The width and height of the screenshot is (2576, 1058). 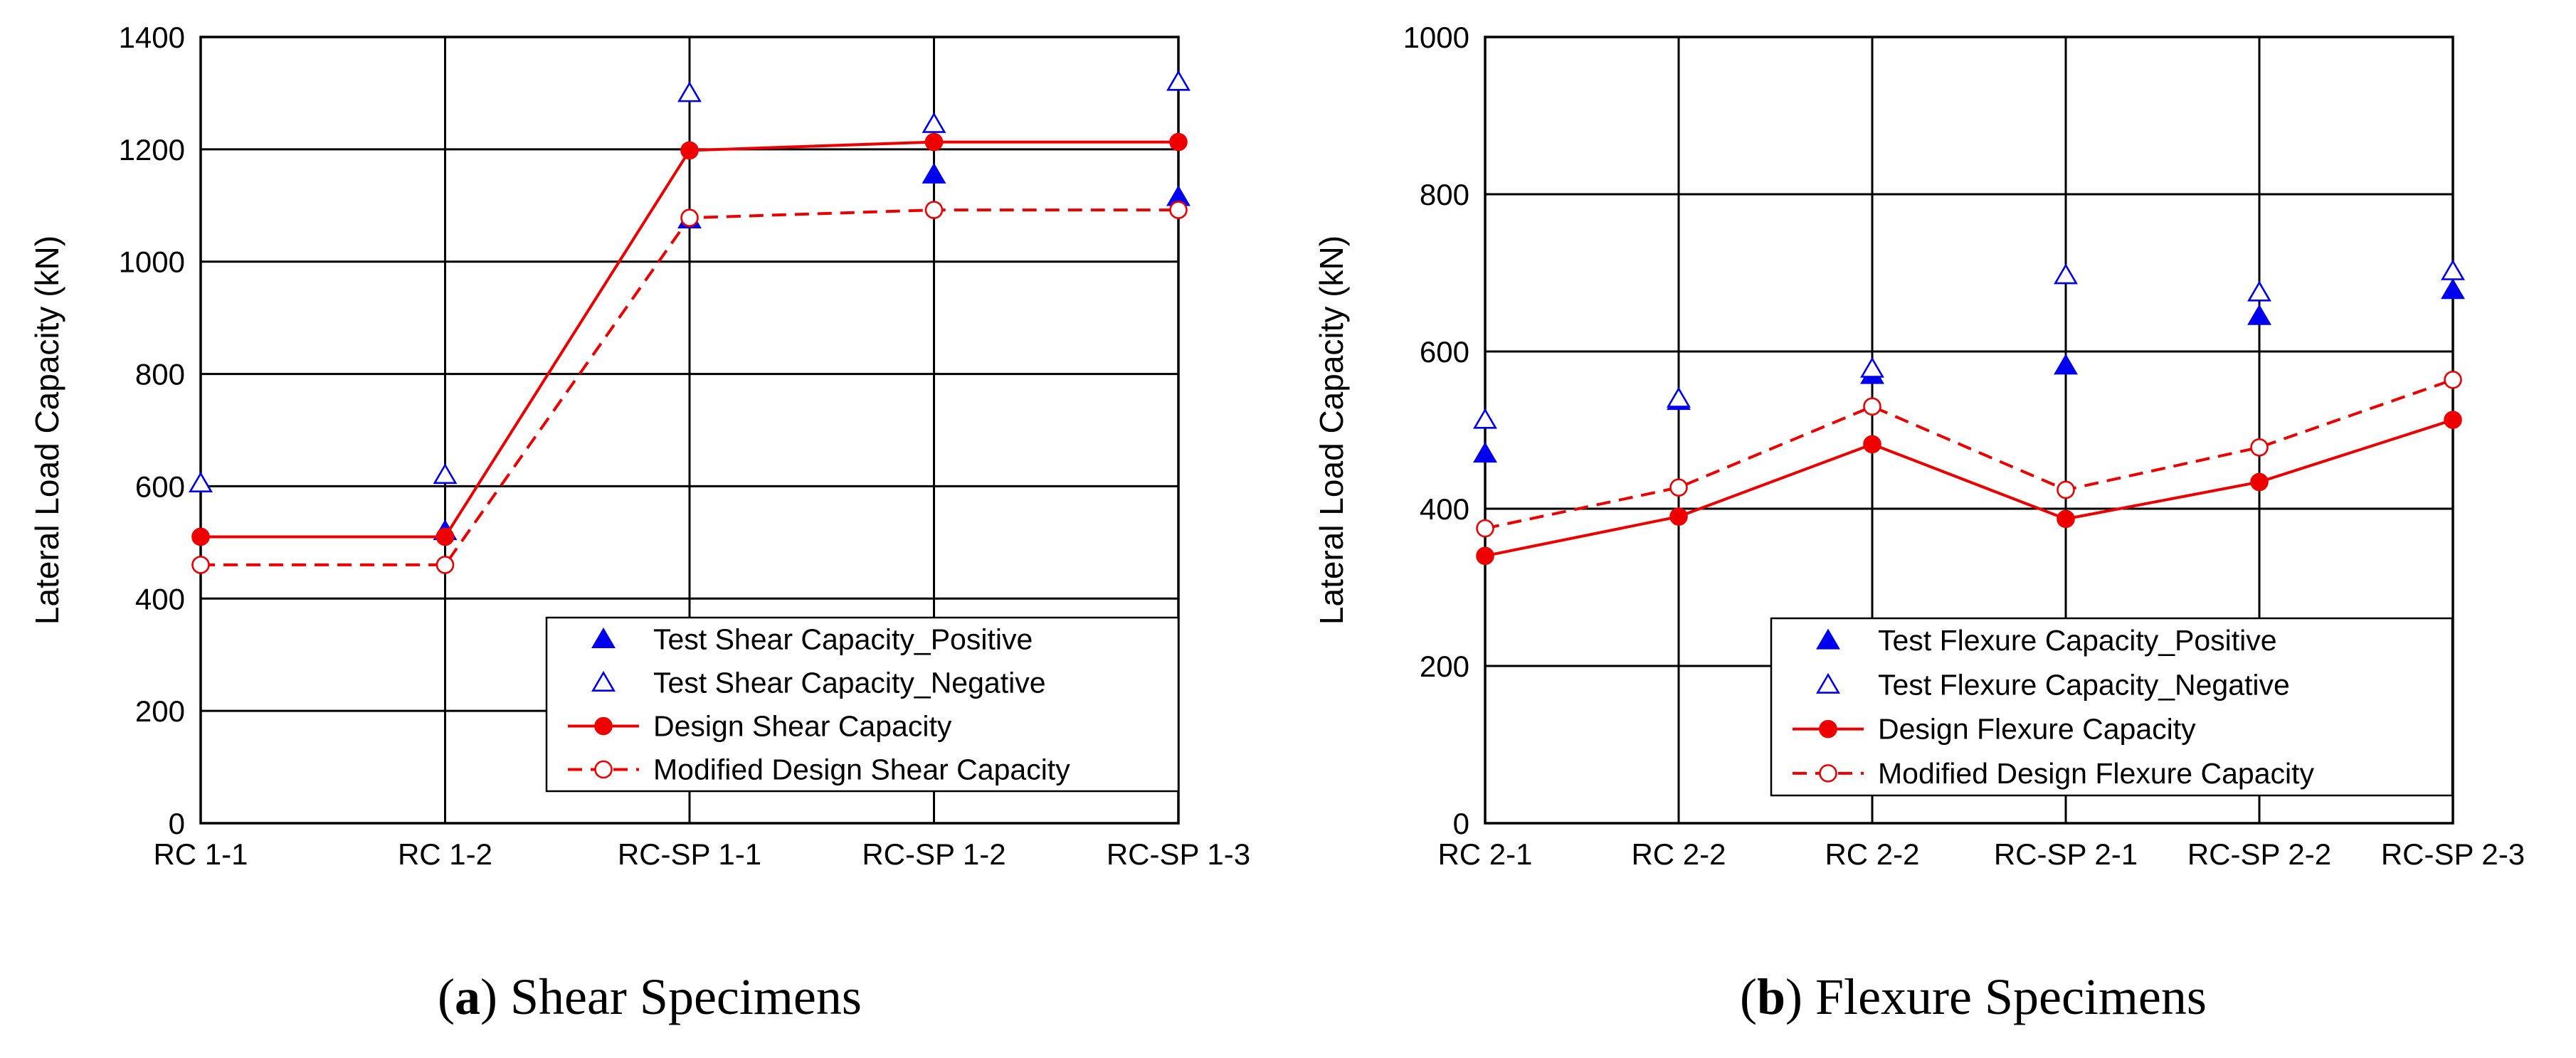 What do you see at coordinates (160, 711) in the screenshot?
I see `shear-y-tick-label: 200` at bounding box center [160, 711].